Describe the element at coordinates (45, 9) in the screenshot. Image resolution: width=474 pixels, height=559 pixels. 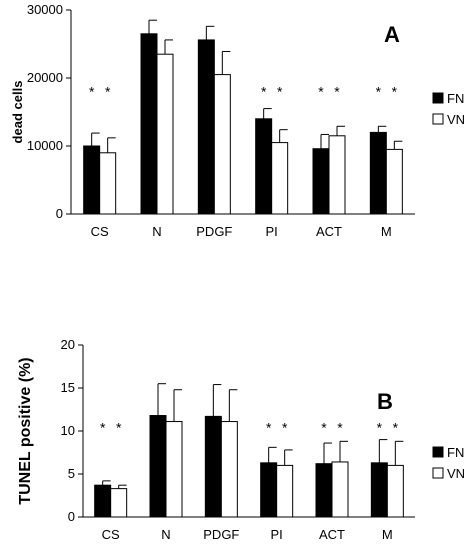
I see `y-tick-label: 30000` at that location.